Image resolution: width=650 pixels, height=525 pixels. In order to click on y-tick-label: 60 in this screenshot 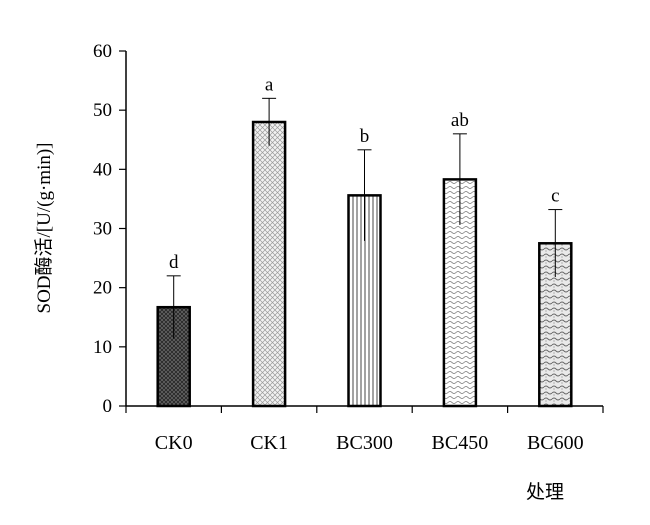, I will do `click(102, 51)`.